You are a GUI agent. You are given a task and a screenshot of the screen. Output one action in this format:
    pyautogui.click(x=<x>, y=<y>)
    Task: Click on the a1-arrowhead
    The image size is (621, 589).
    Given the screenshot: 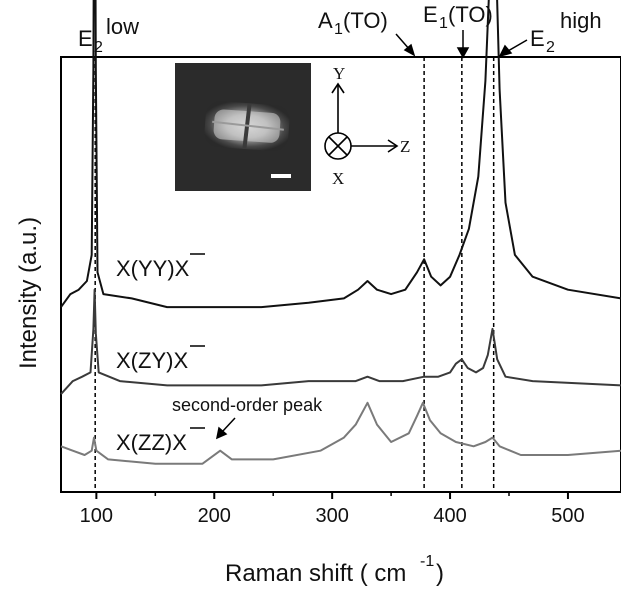 What is the action you would take?
    pyautogui.click(x=409, y=50)
    